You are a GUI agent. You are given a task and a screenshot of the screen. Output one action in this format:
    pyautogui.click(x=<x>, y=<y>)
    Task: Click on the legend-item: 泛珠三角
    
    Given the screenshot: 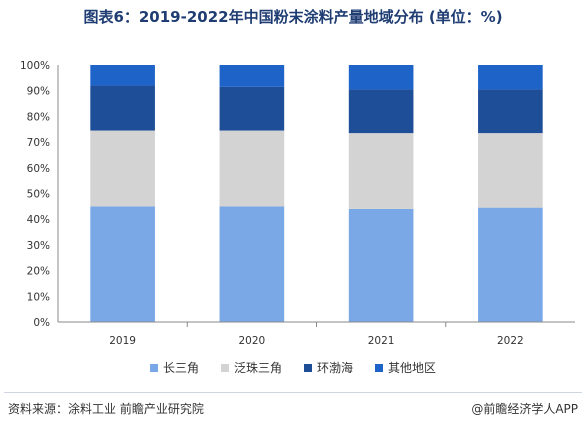 What is the action you would take?
    pyautogui.click(x=251, y=367)
    